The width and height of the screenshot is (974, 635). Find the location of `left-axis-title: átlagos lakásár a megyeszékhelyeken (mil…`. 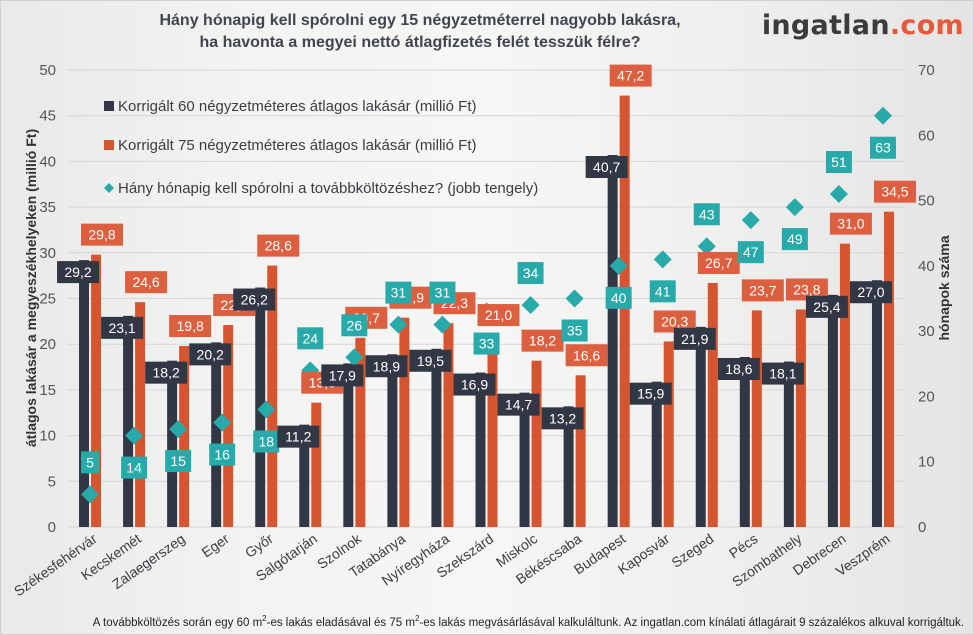

left-axis-title: átlagos lakásár a megyeszékhelyeken (mil… is located at coordinates (31, 288).